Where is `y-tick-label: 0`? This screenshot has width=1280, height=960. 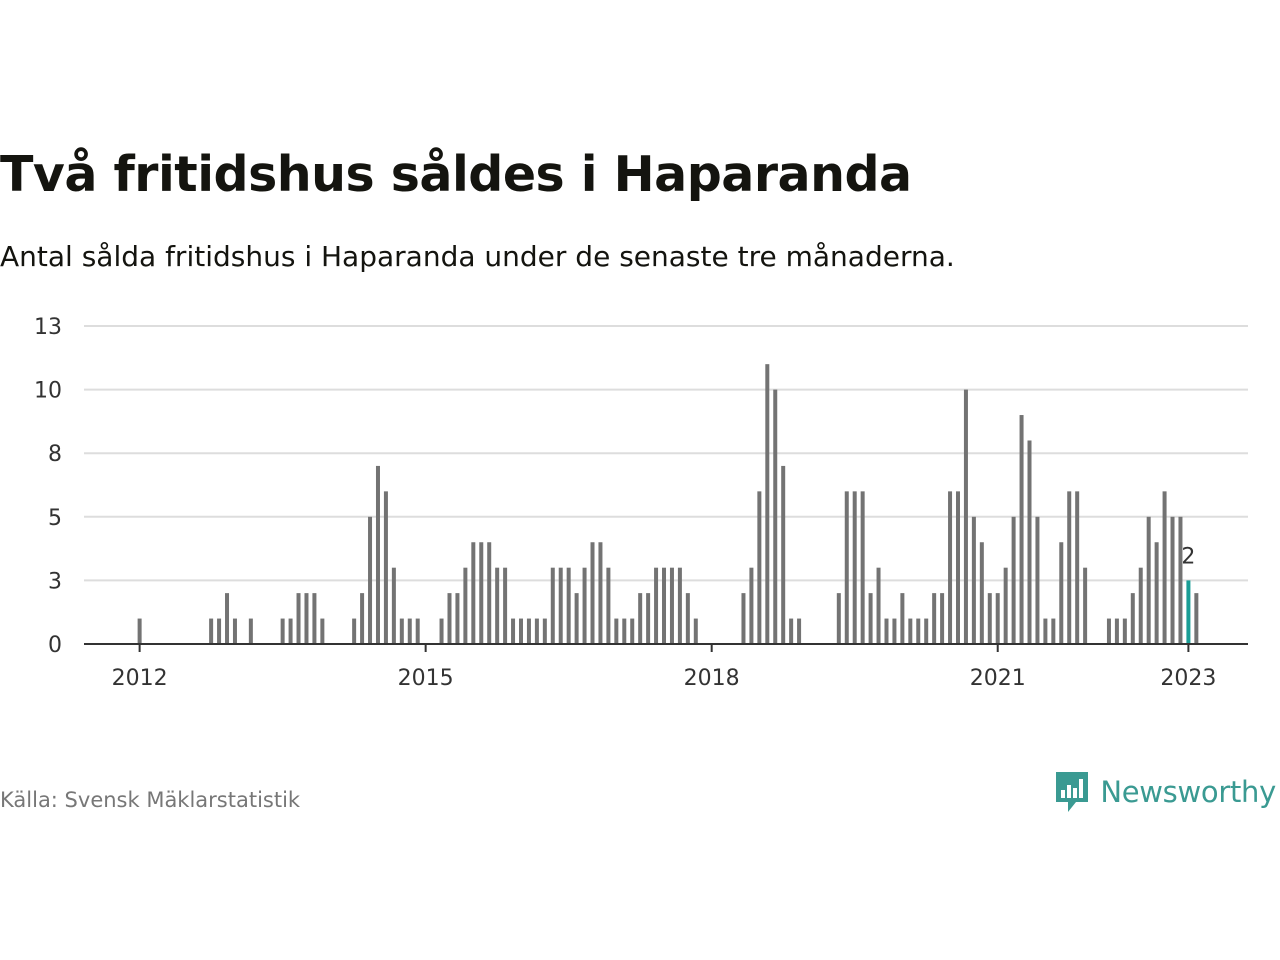 y-tick-label: 0 is located at coordinates (55, 645).